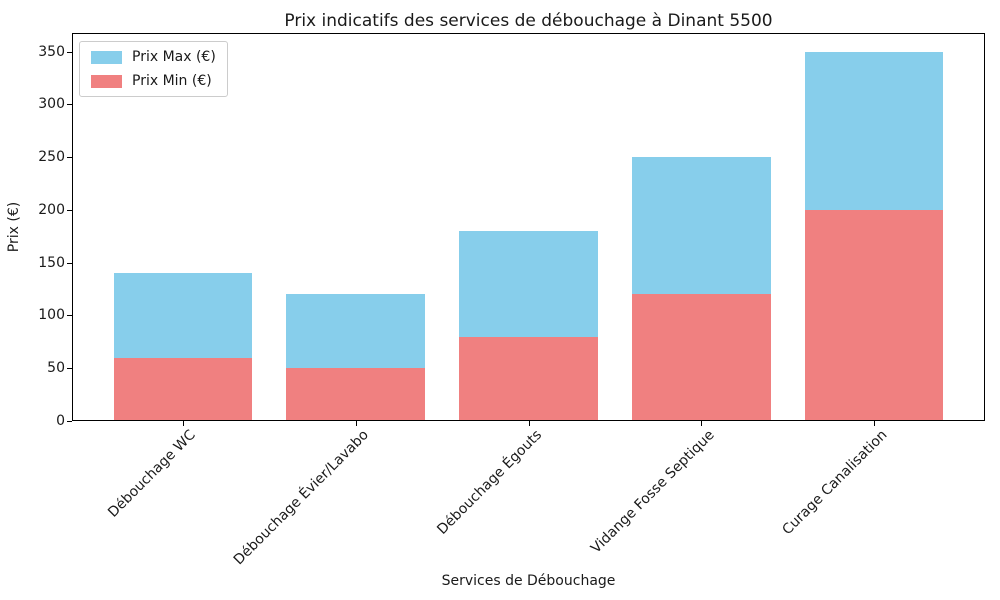 This screenshot has width=1000, height=600. Describe the element at coordinates (106, 81) in the screenshot. I see `prix-min-swatch` at that location.